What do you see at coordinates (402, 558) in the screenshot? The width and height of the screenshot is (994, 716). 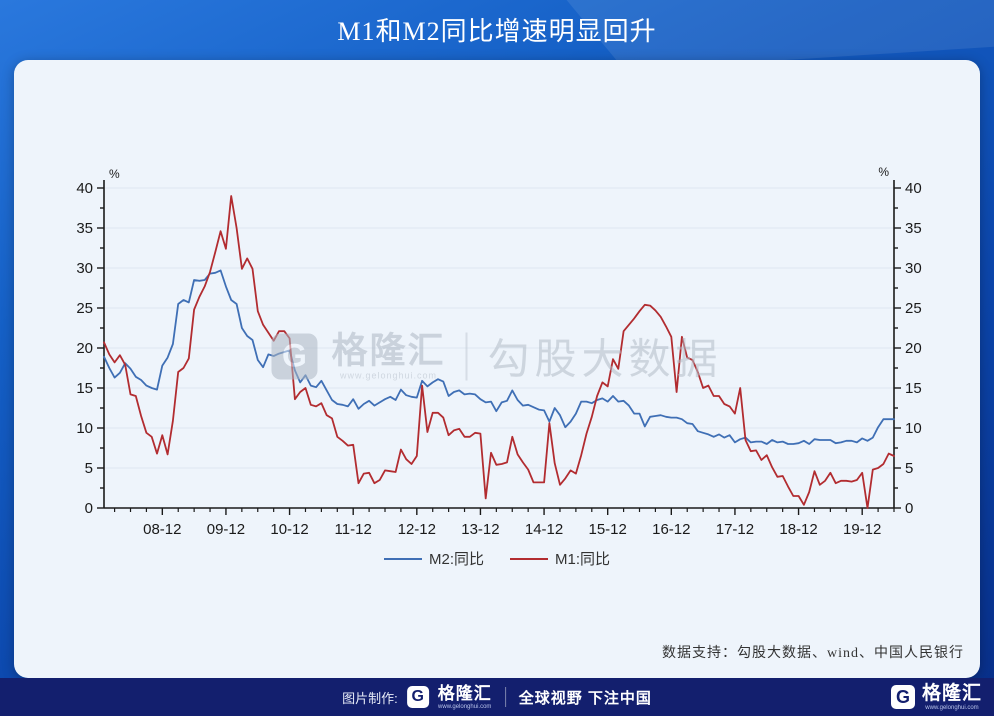 I see `m2-line-swatch` at bounding box center [402, 558].